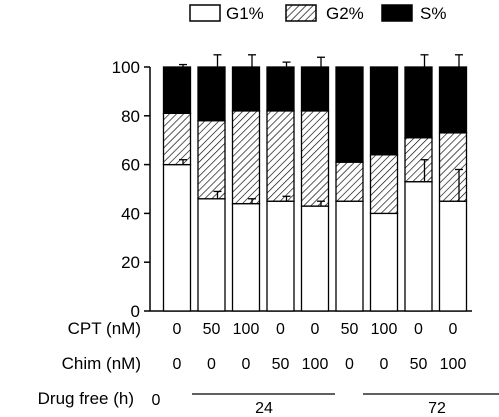 The width and height of the screenshot is (499, 417). Describe the element at coordinates (135, 311) in the screenshot. I see `y-tick-label: 0` at that location.